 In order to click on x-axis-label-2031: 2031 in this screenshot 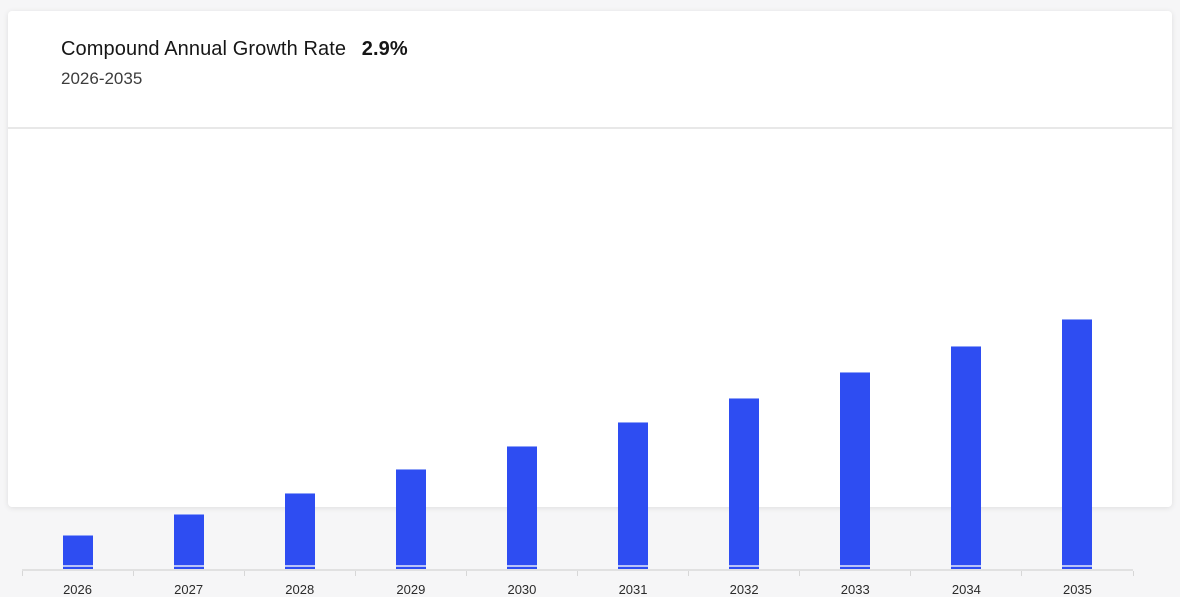, I will do `click(633, 589)`.